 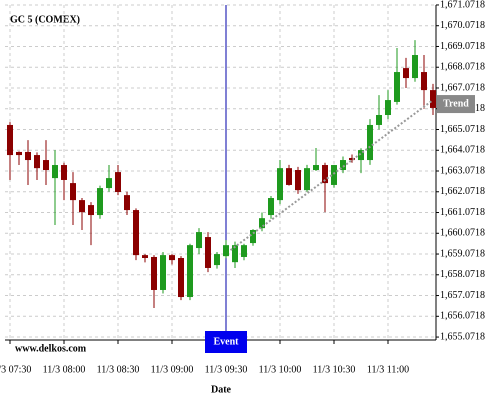 What do you see at coordinates (462, 170) in the screenshot?
I see `y-tick-label: 1,663.0718` at bounding box center [462, 170].